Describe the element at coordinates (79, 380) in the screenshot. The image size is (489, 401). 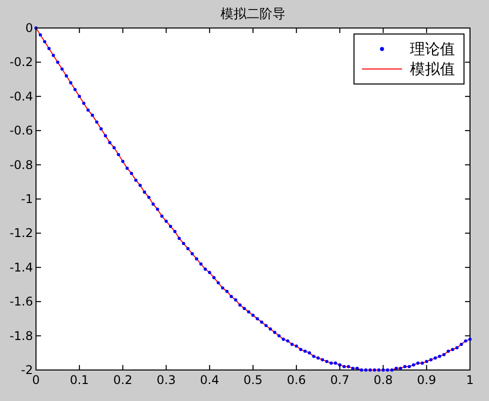
I see `x-tick-label: 0.1` at that location.